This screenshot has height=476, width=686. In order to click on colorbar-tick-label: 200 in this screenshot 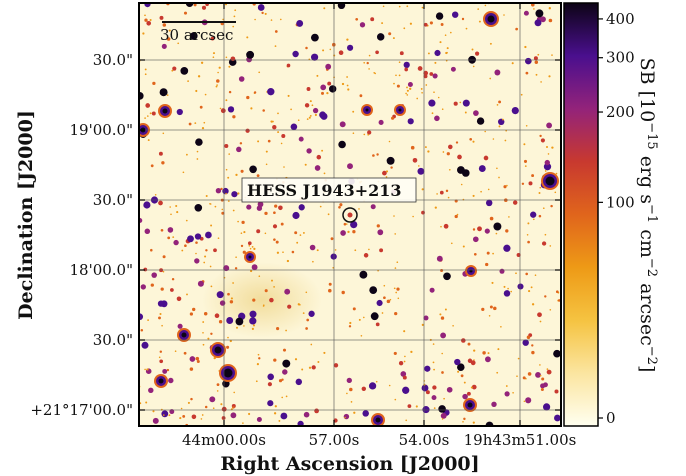, I will do `click(620, 112)`.